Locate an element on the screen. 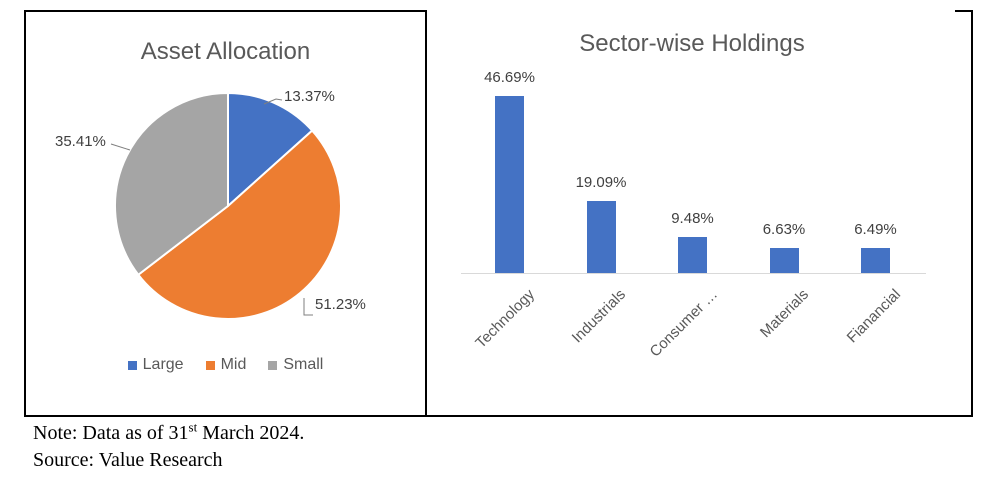 This screenshot has width=1002, height=486. source-text: Source: Value Research is located at coordinates (128, 460).